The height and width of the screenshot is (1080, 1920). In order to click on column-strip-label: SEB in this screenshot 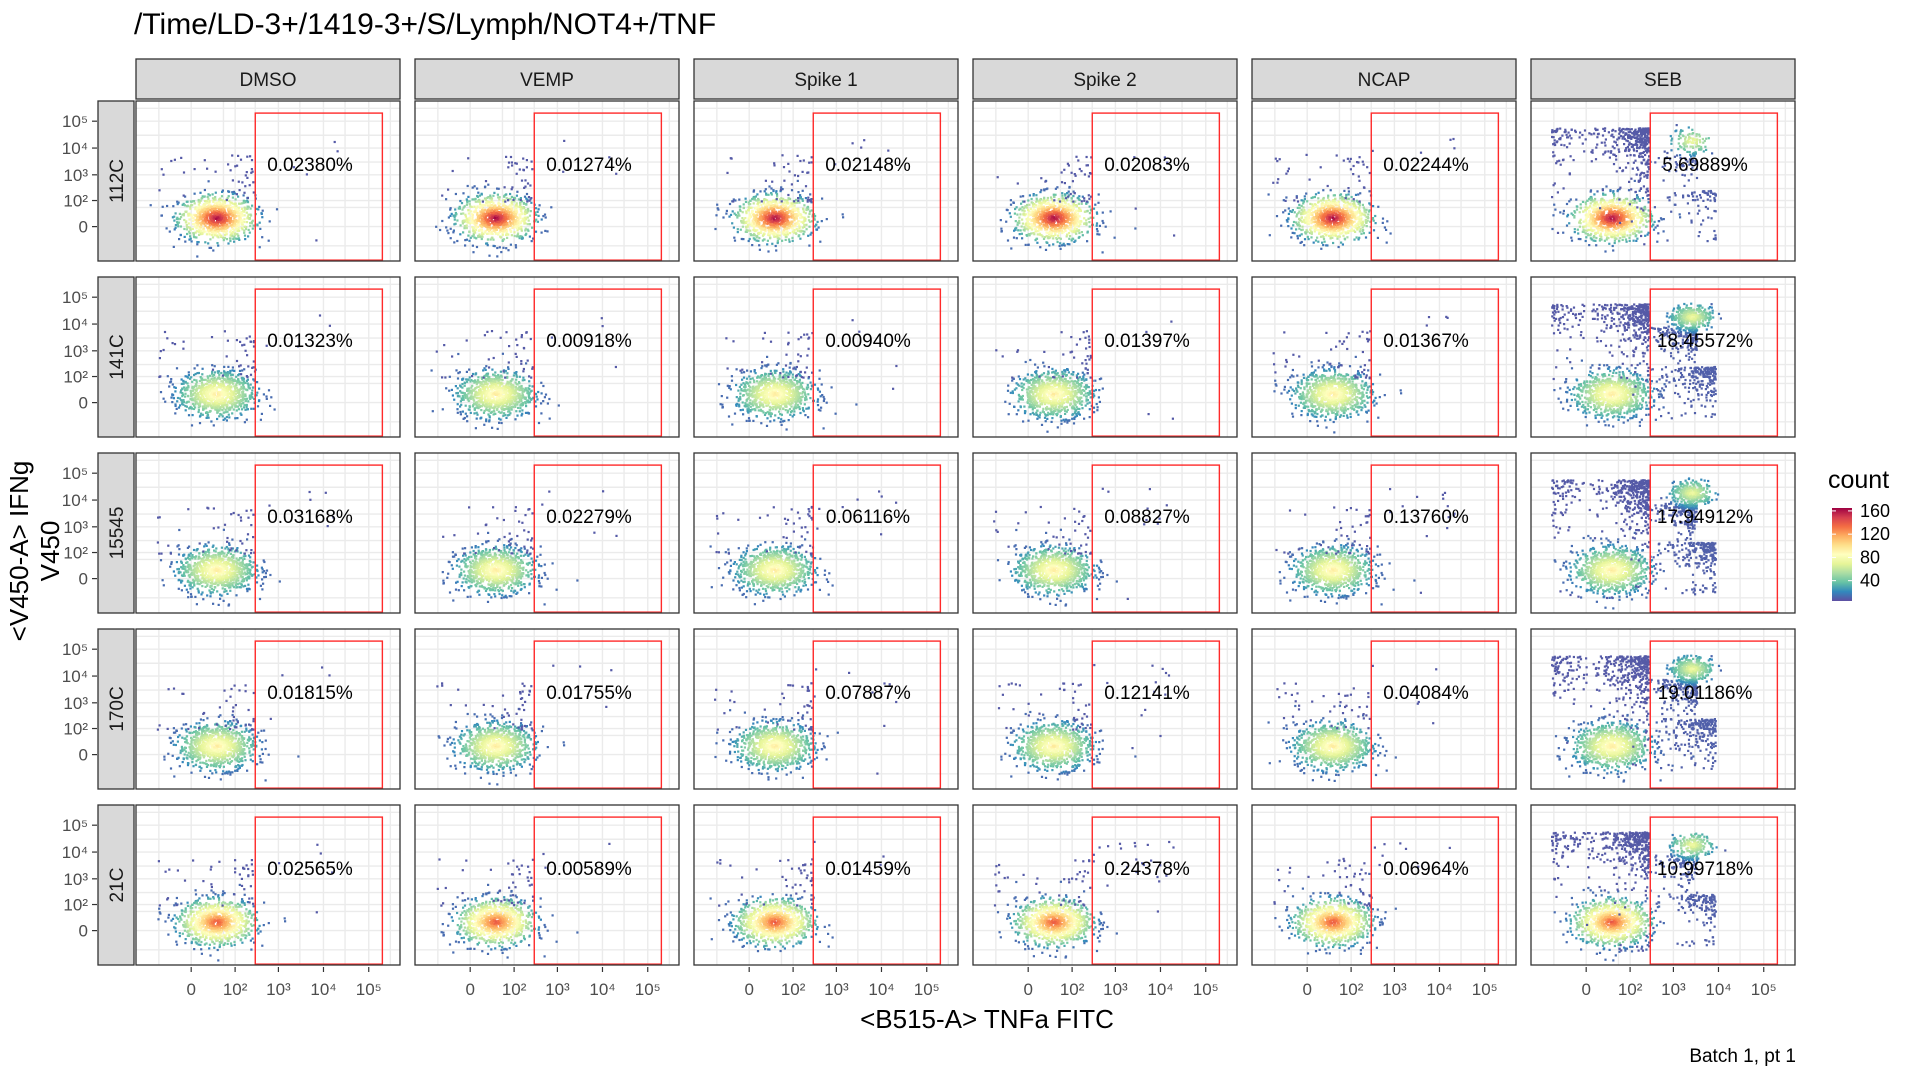, I will do `click(1663, 80)`.